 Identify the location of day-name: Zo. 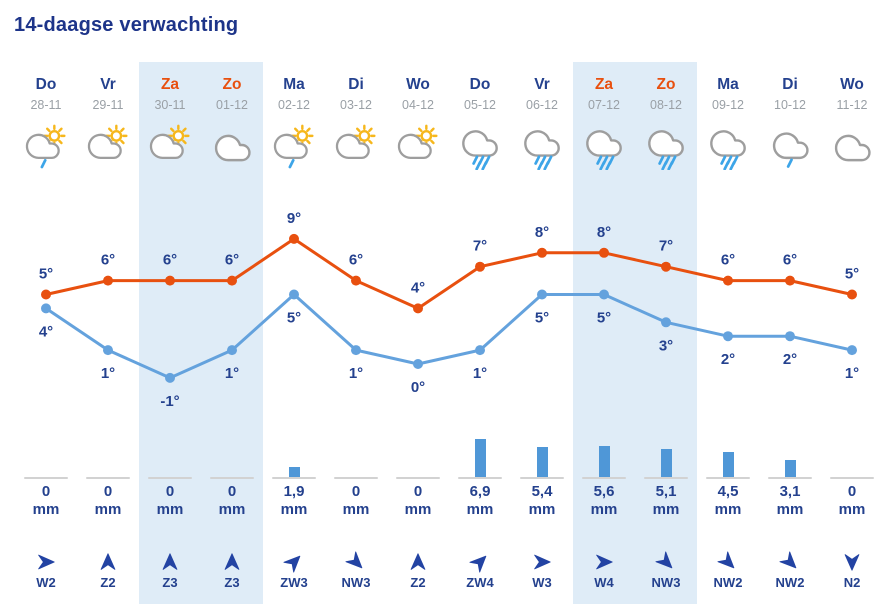
(666, 84).